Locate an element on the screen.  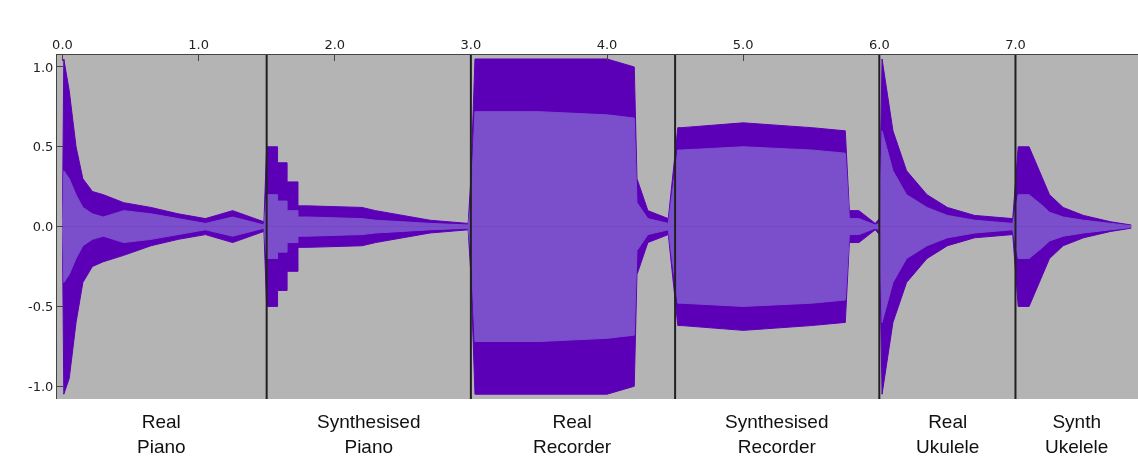
x-tick-label: 4.0 is located at coordinates (607, 44).